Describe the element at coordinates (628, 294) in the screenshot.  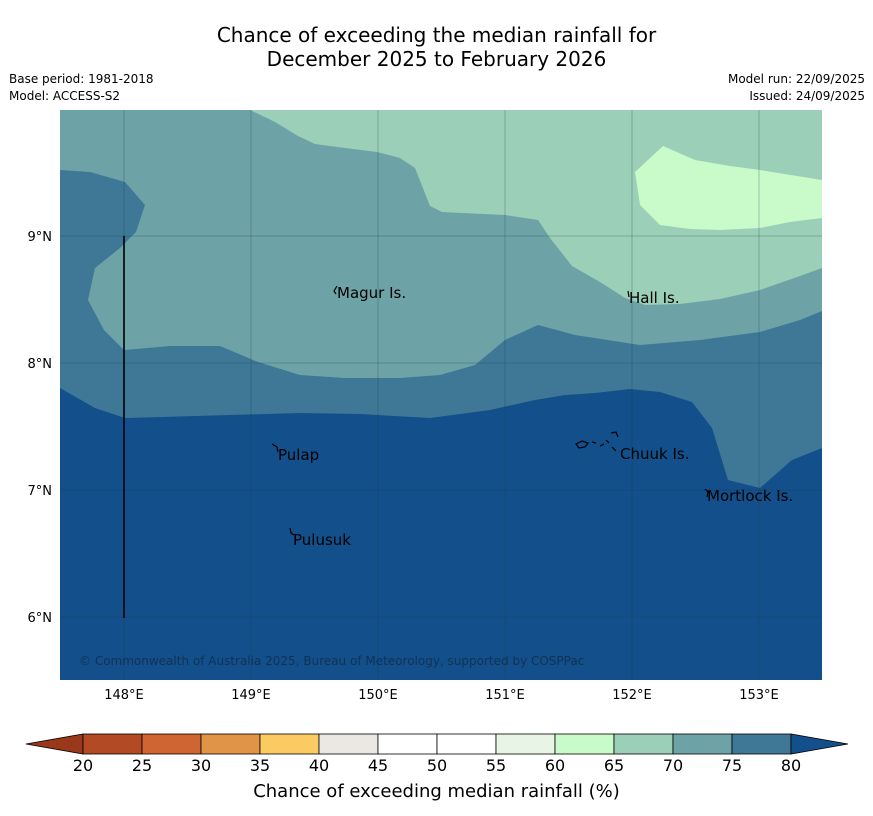
I see `hall-island-shape` at that location.